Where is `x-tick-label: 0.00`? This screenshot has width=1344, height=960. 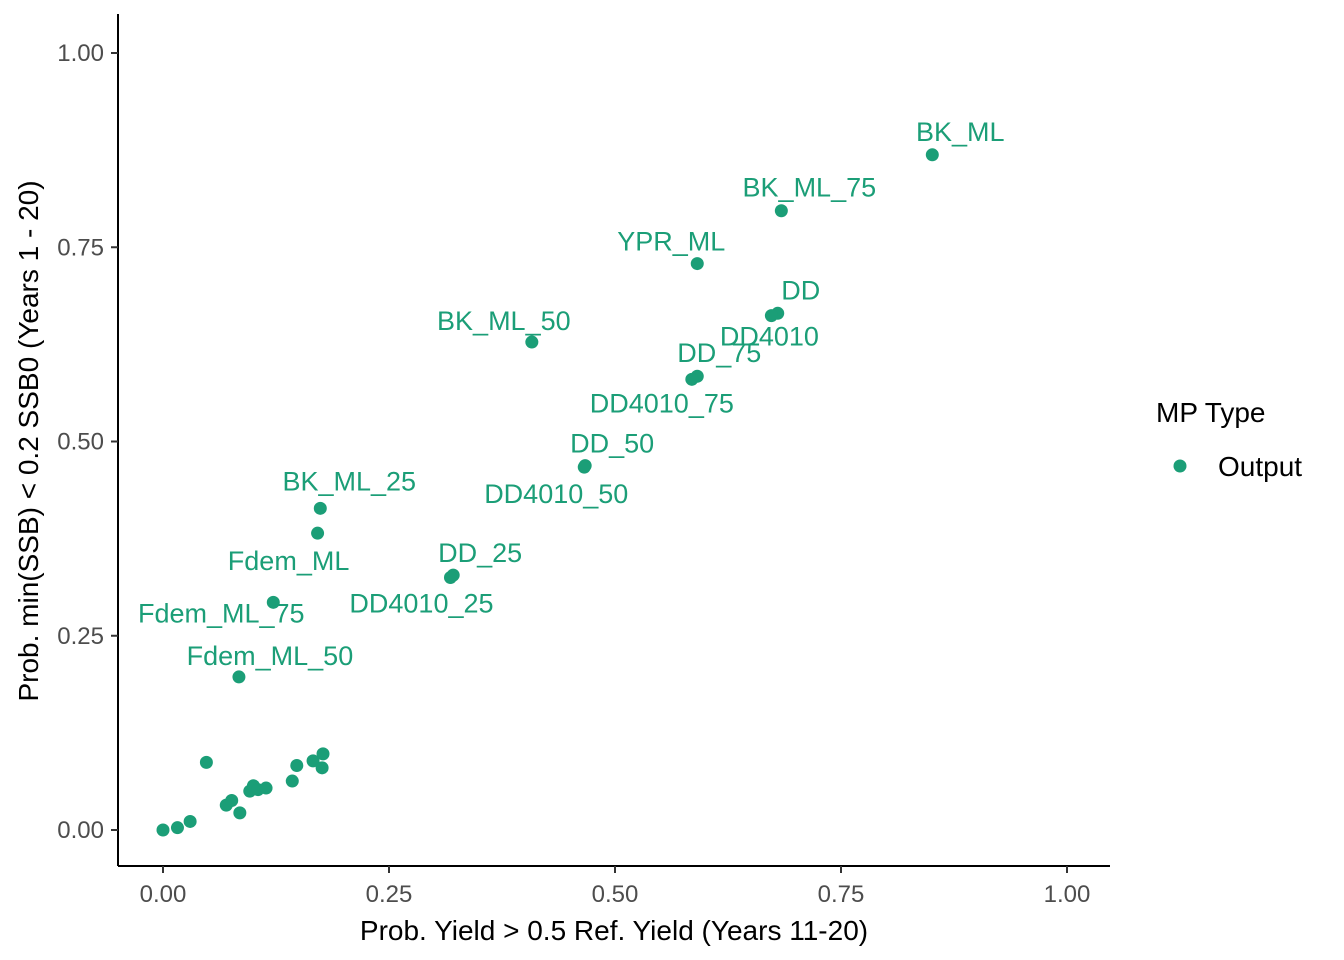
x-tick-label: 0.00 is located at coordinates (163, 894).